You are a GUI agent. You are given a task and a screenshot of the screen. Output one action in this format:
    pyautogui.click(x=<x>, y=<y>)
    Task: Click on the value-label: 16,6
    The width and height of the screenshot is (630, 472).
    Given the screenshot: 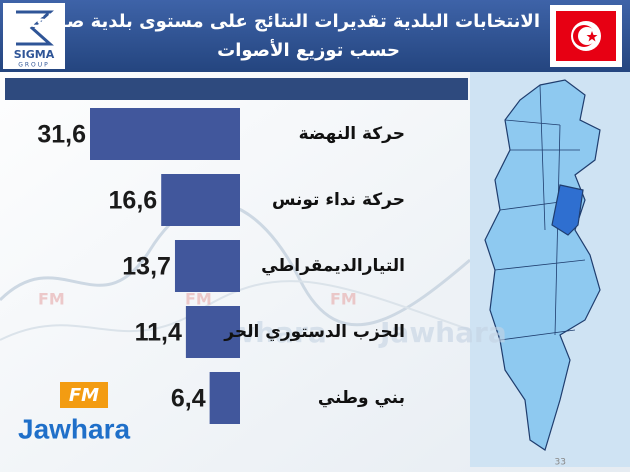 What is the action you would take?
    pyautogui.click(x=133, y=201)
    